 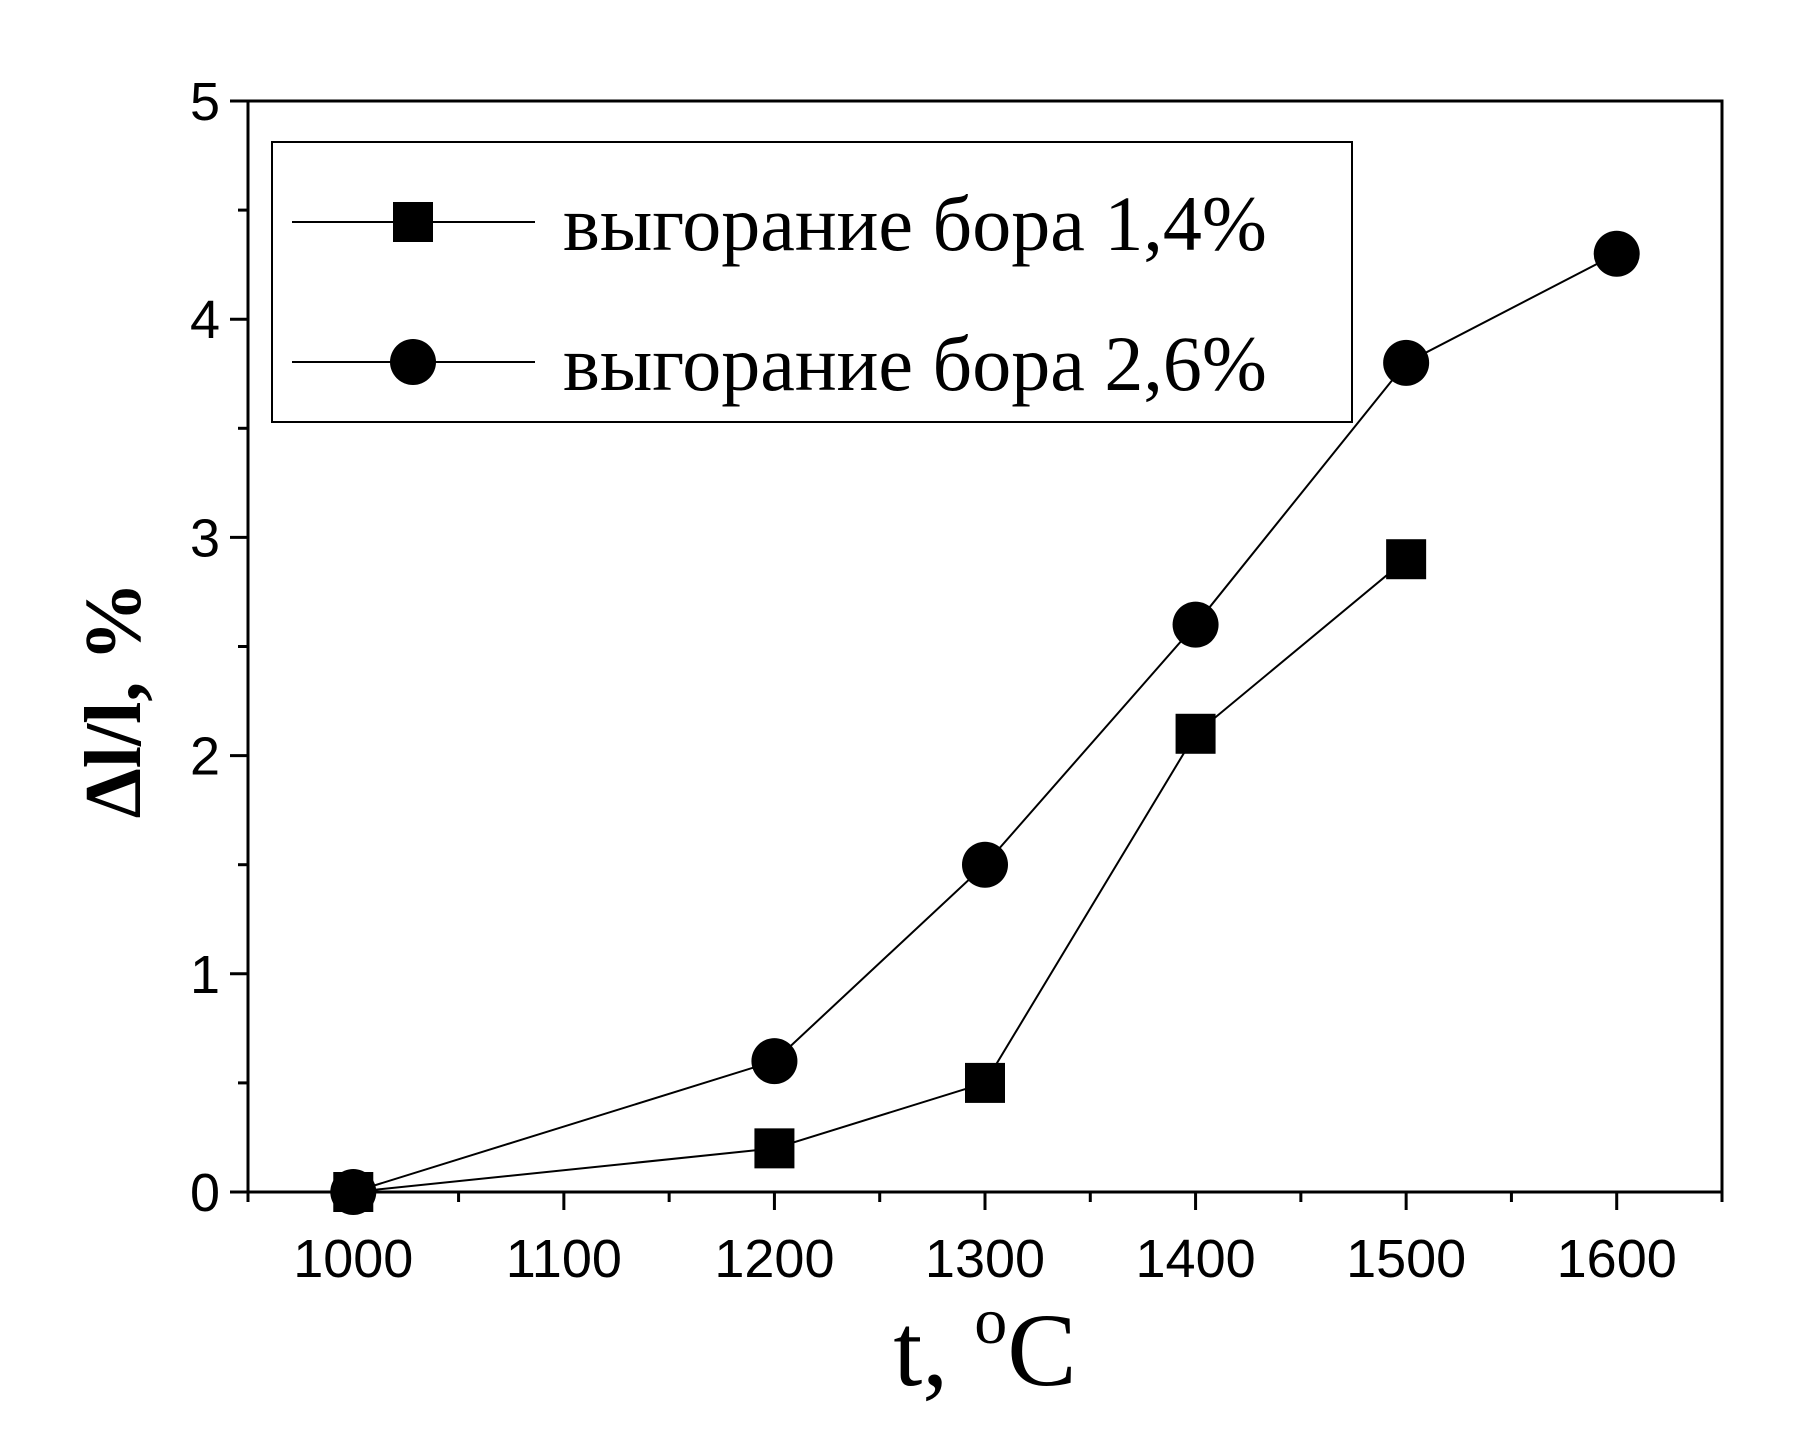 What do you see at coordinates (205, 320) in the screenshot?
I see `y-tick-label: 4` at bounding box center [205, 320].